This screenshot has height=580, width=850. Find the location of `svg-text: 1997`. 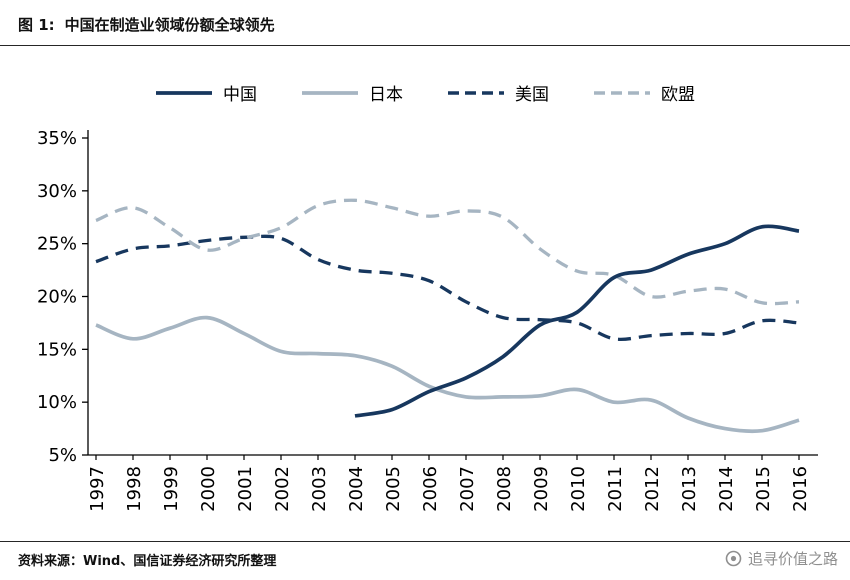

svg-text: 1997 is located at coordinates (97, 489).